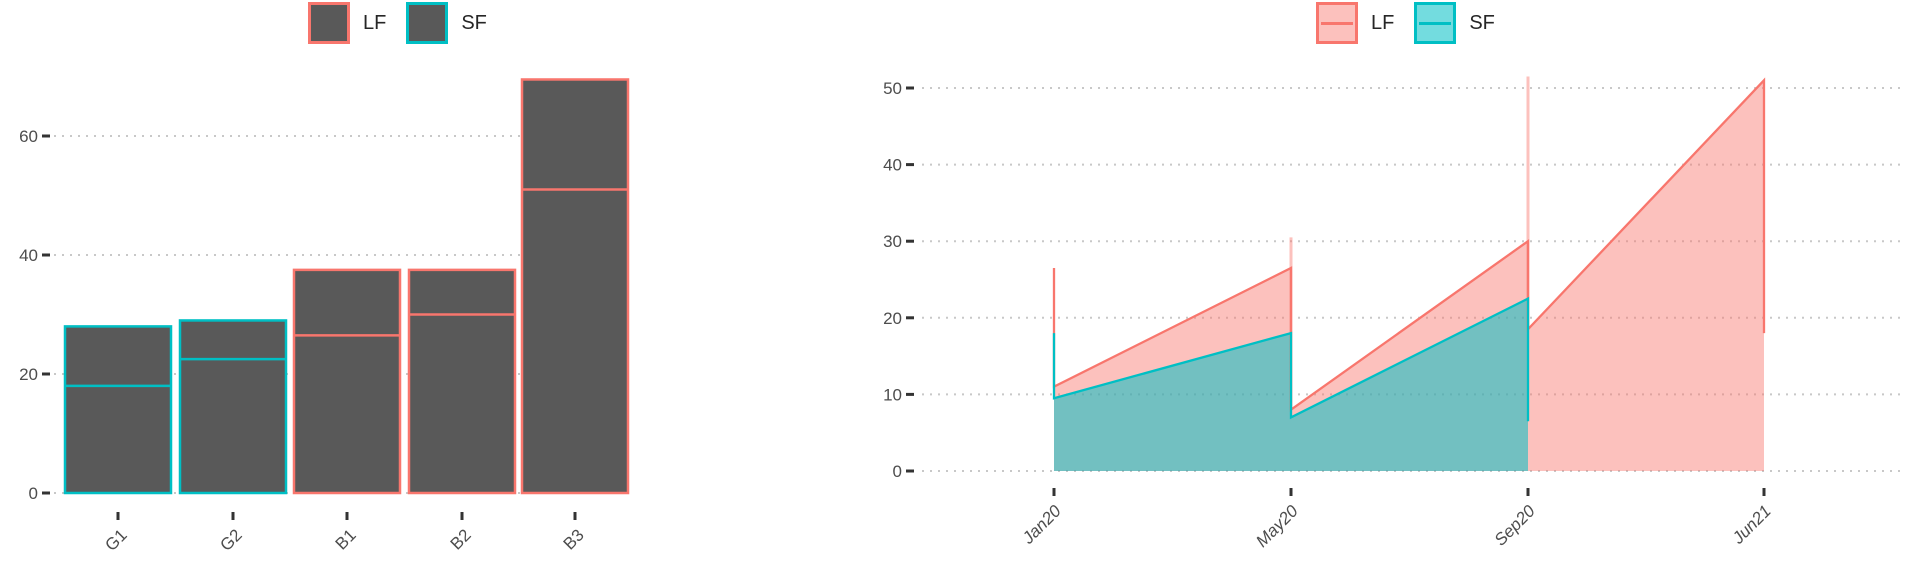 The height and width of the screenshot is (576, 1920). Describe the element at coordinates (118, 410) in the screenshot. I see `bar-G1` at that location.